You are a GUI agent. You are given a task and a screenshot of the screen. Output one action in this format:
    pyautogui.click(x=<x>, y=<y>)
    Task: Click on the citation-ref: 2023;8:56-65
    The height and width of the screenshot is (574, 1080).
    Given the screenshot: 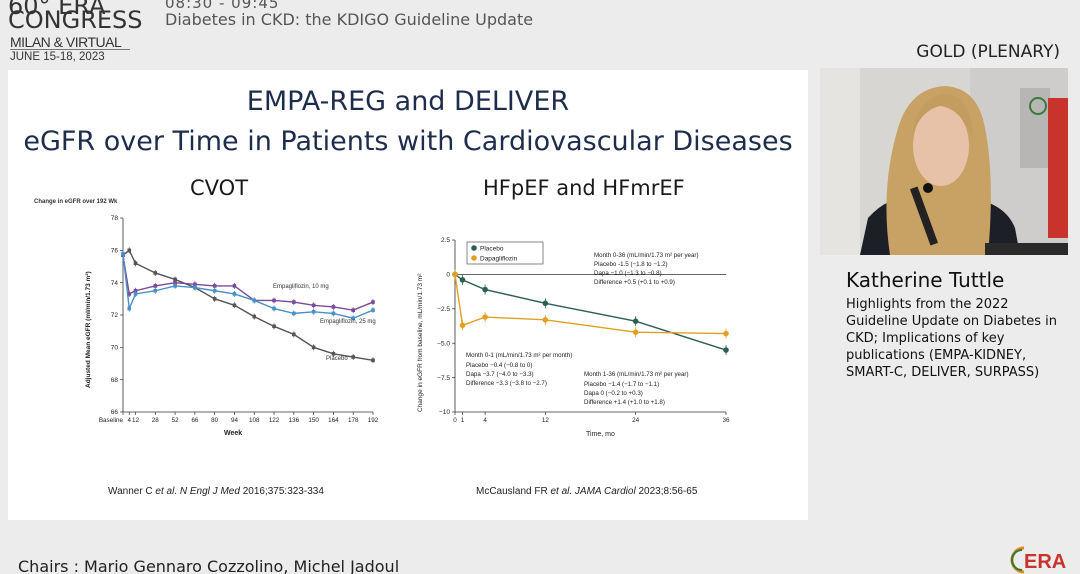 What is the action you would take?
    pyautogui.click(x=666, y=491)
    